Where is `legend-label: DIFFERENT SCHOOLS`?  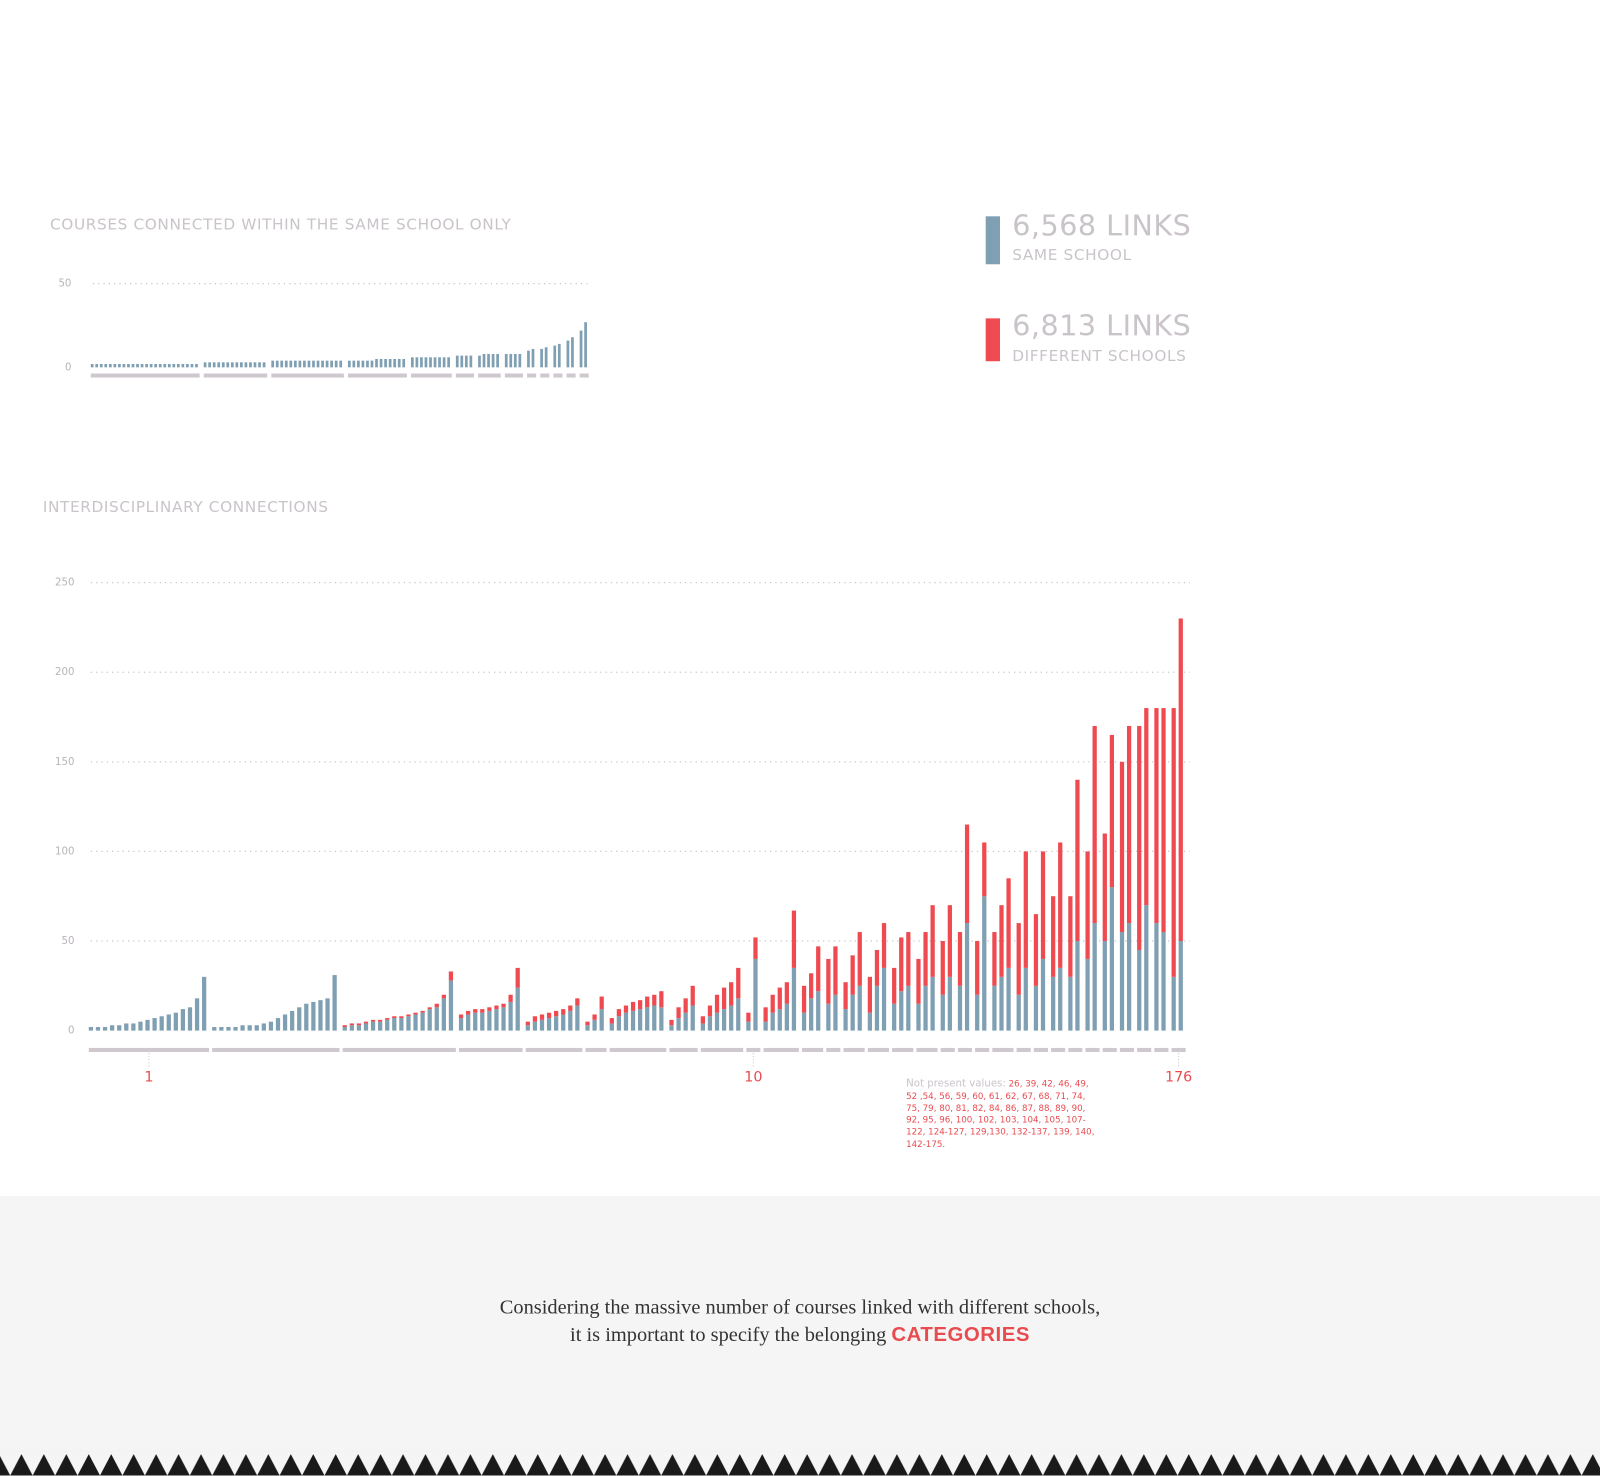 legend-label: DIFFERENT SCHOOLS is located at coordinates (1099, 356).